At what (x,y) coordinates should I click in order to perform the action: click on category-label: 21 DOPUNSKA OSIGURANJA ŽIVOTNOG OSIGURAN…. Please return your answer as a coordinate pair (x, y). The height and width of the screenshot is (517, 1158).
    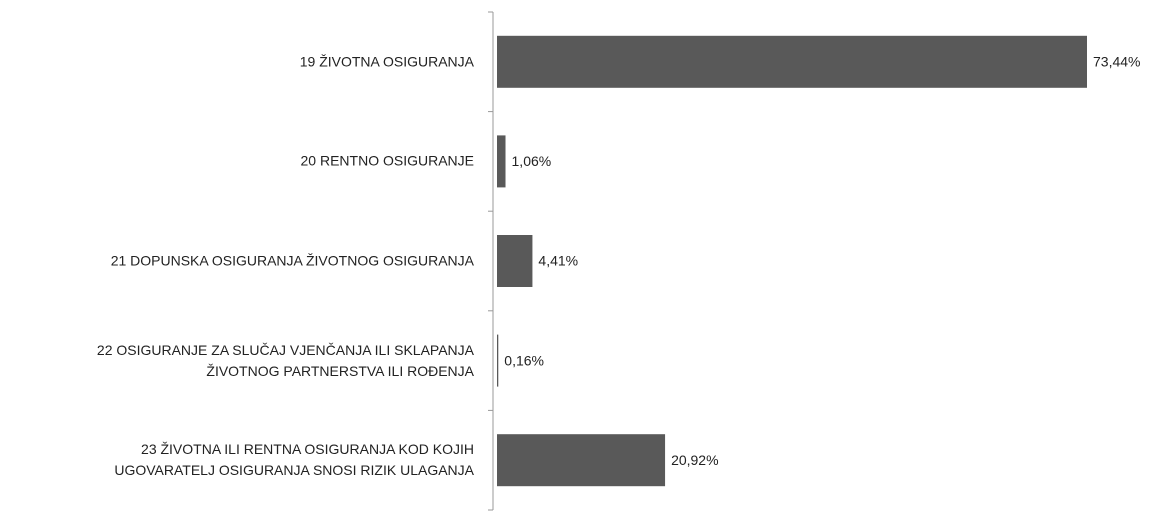
    Looking at the image, I should click on (292, 260).